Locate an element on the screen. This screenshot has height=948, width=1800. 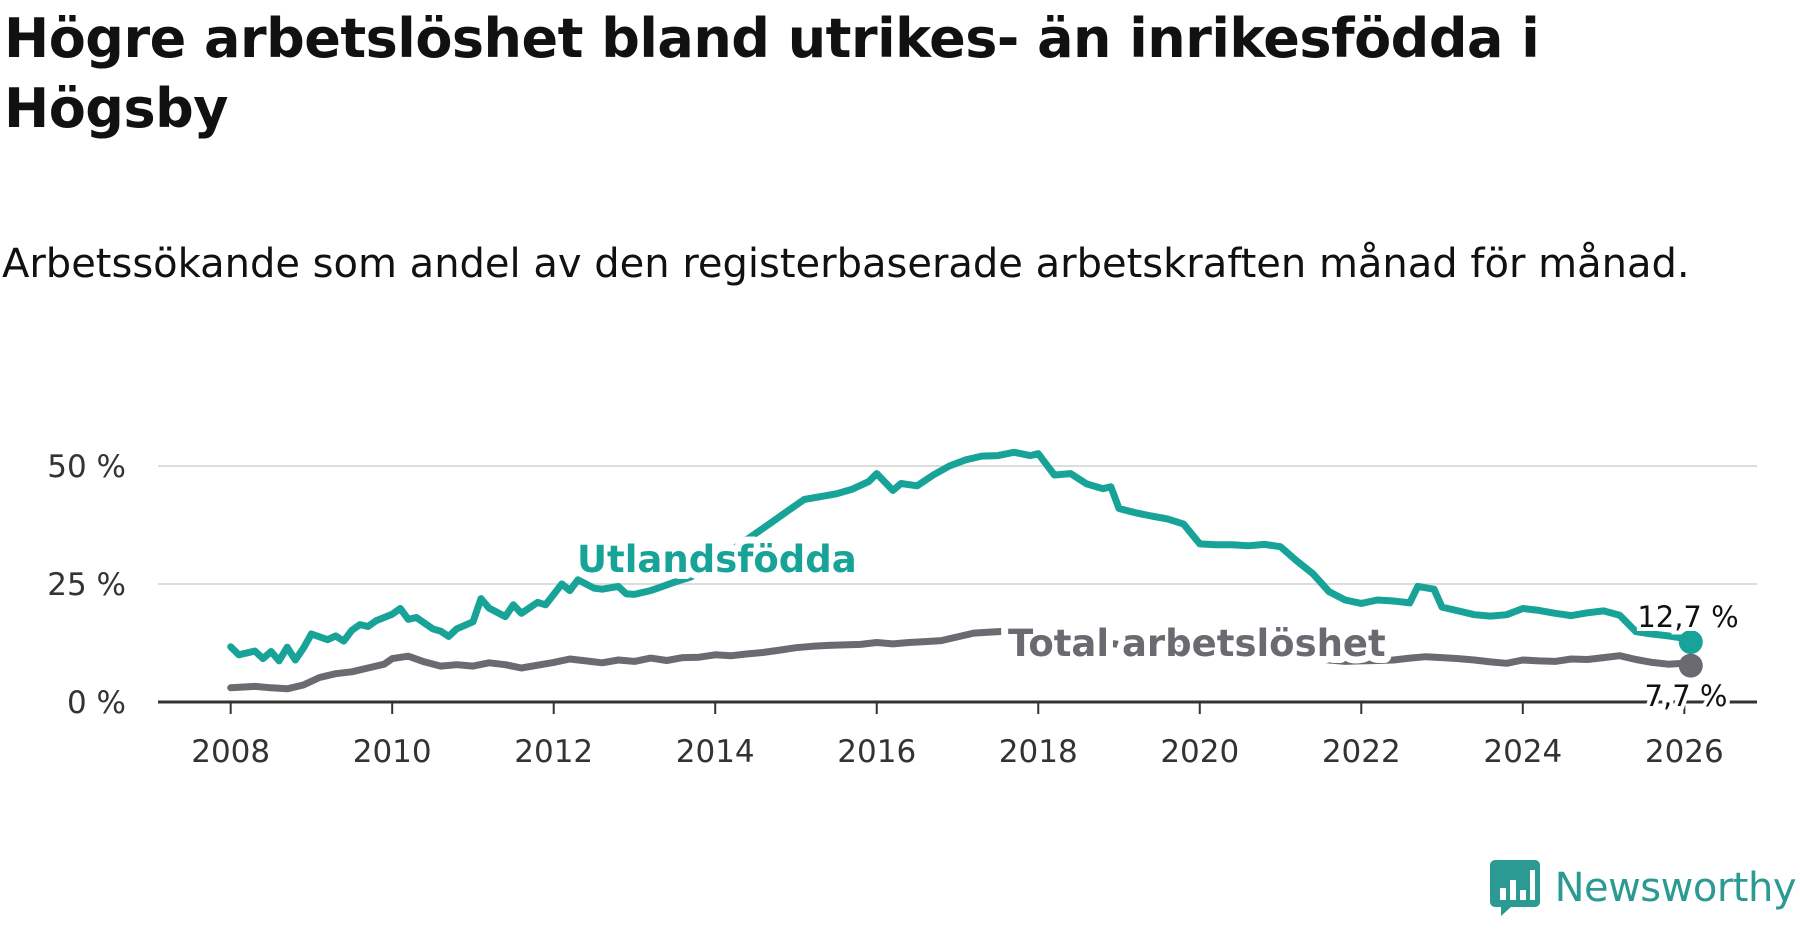
y-tick-label: 50 % is located at coordinates (86, 467).